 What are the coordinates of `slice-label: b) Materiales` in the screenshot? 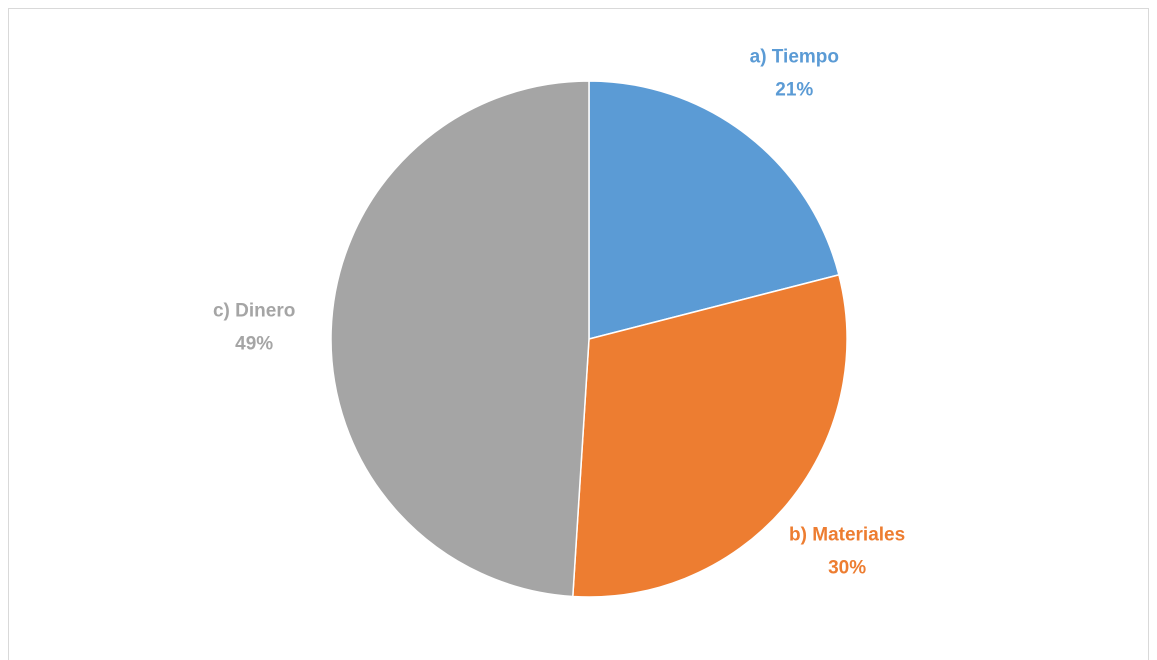 It's located at (847, 535).